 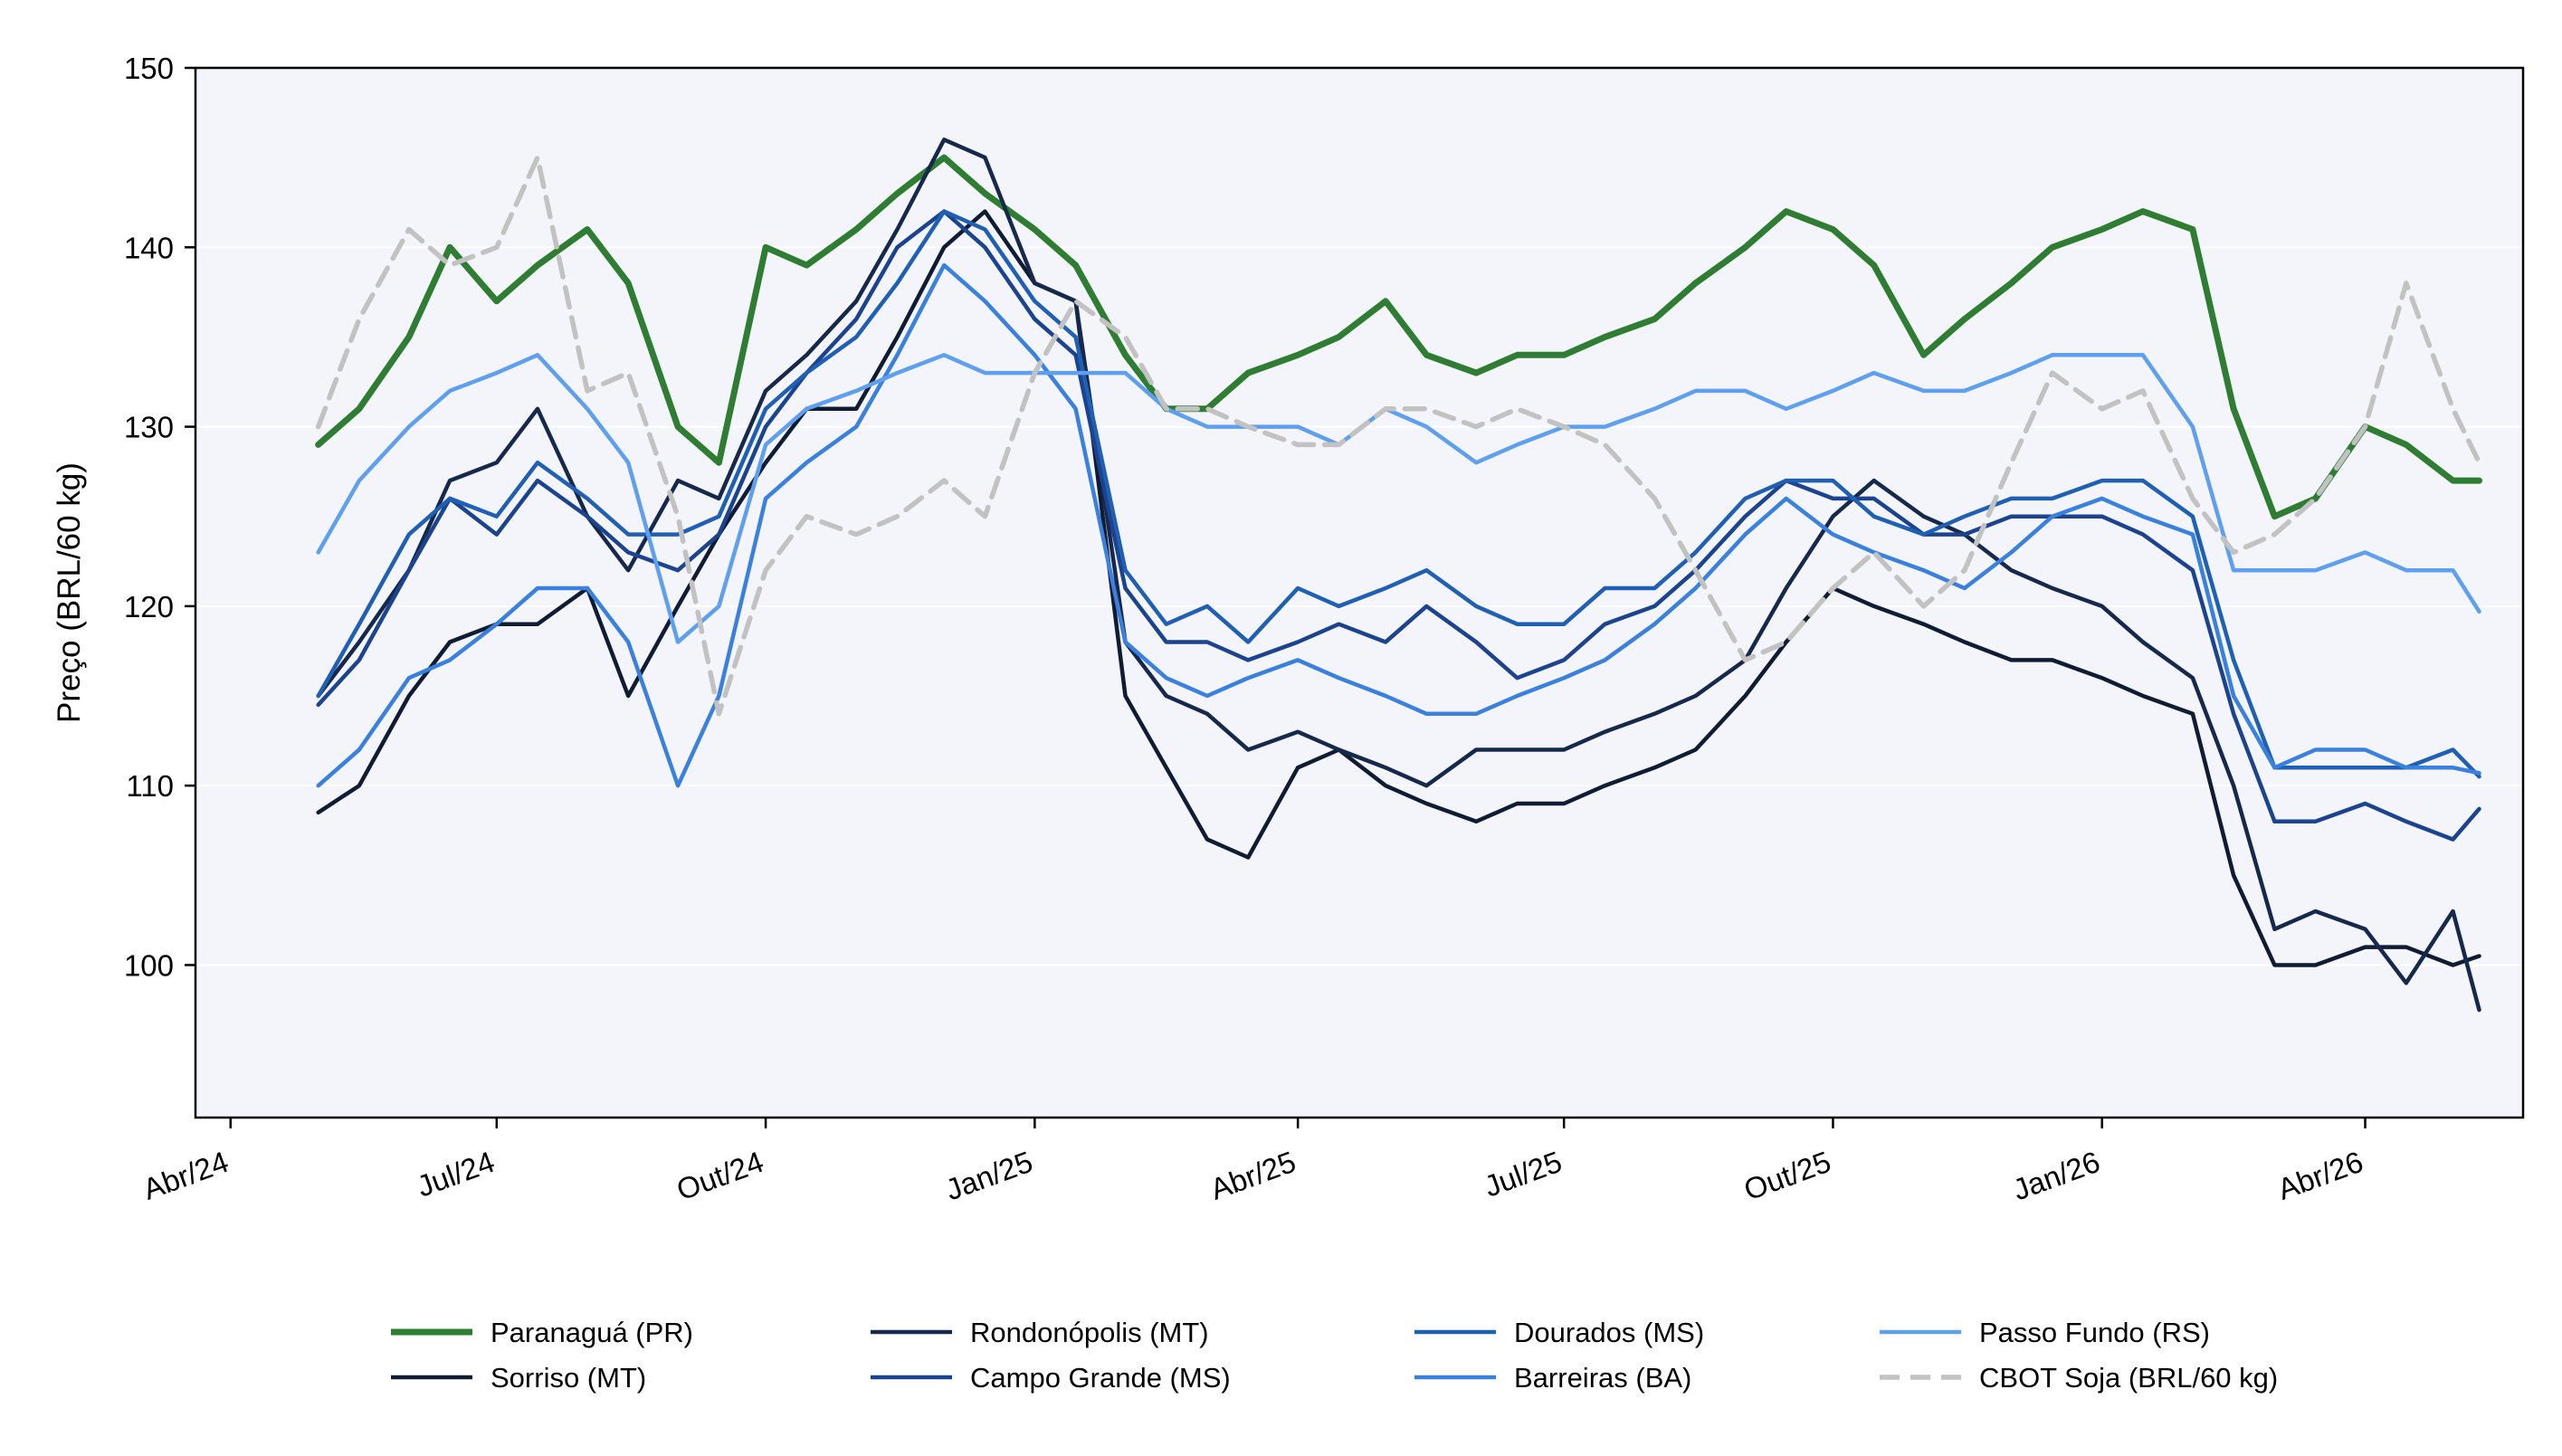 What do you see at coordinates (149, 247) in the screenshot?
I see `y-tick-label: 140` at bounding box center [149, 247].